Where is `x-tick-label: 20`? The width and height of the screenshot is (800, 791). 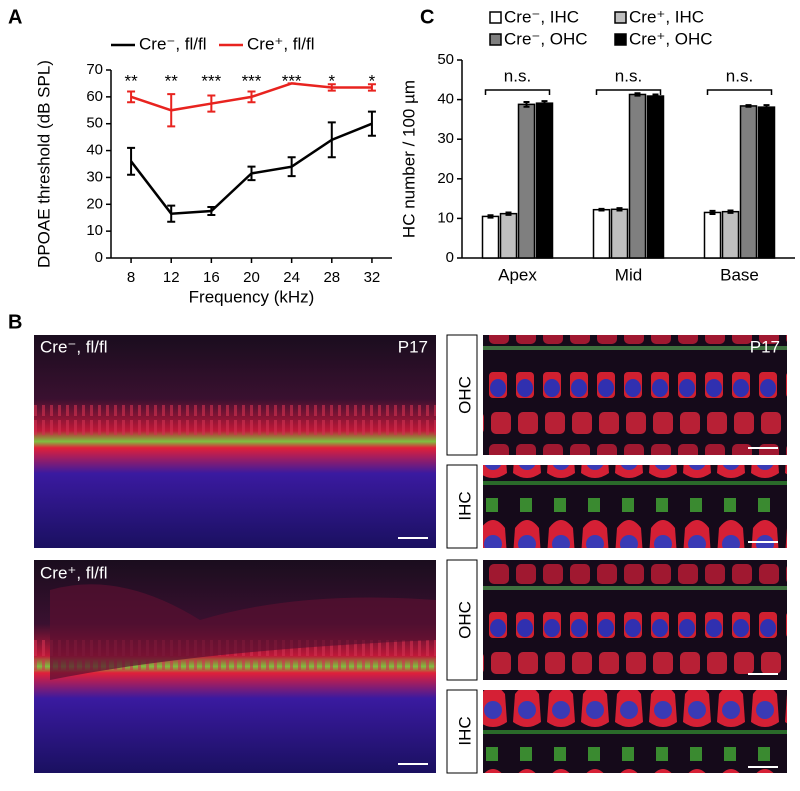
x-tick-label: 20 is located at coordinates (251, 277).